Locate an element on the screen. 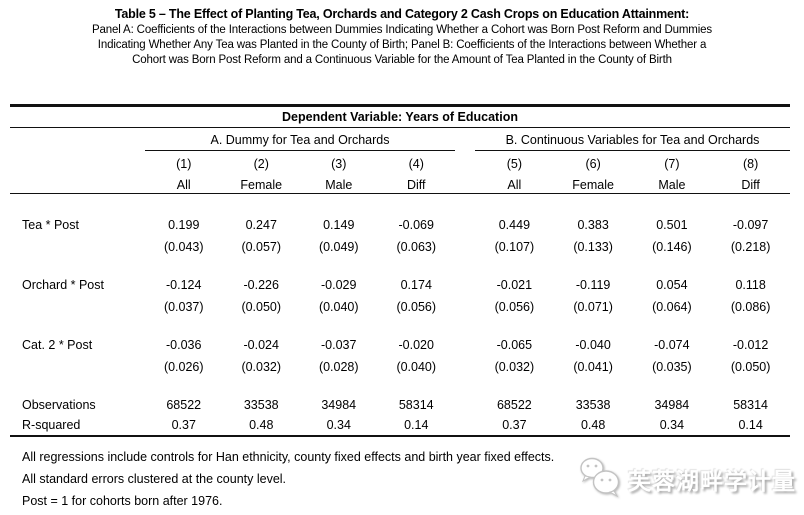 The image size is (804, 515). coef-cell: 0.501 is located at coordinates (672, 225).